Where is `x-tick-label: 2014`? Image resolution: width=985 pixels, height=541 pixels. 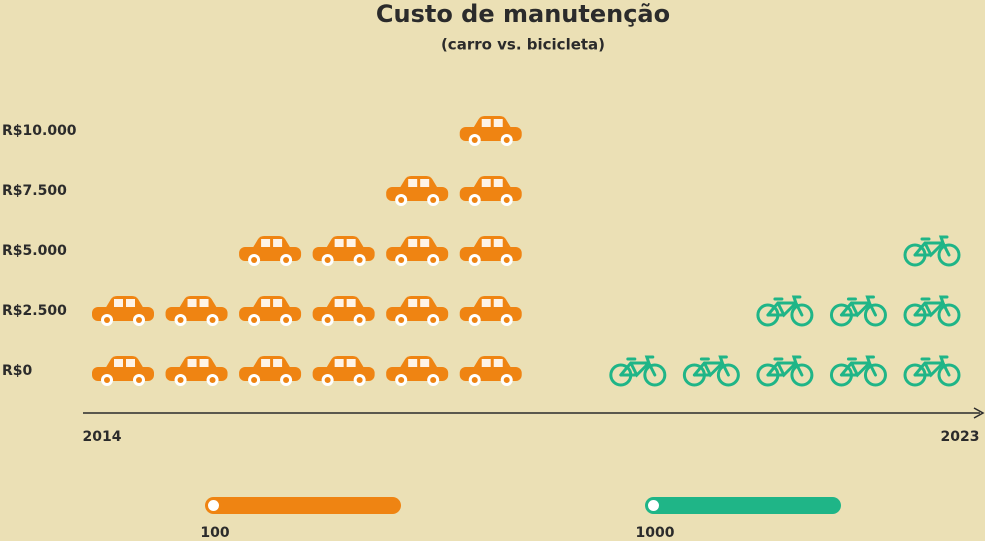
x-tick-label: 2014 is located at coordinates (102, 437).